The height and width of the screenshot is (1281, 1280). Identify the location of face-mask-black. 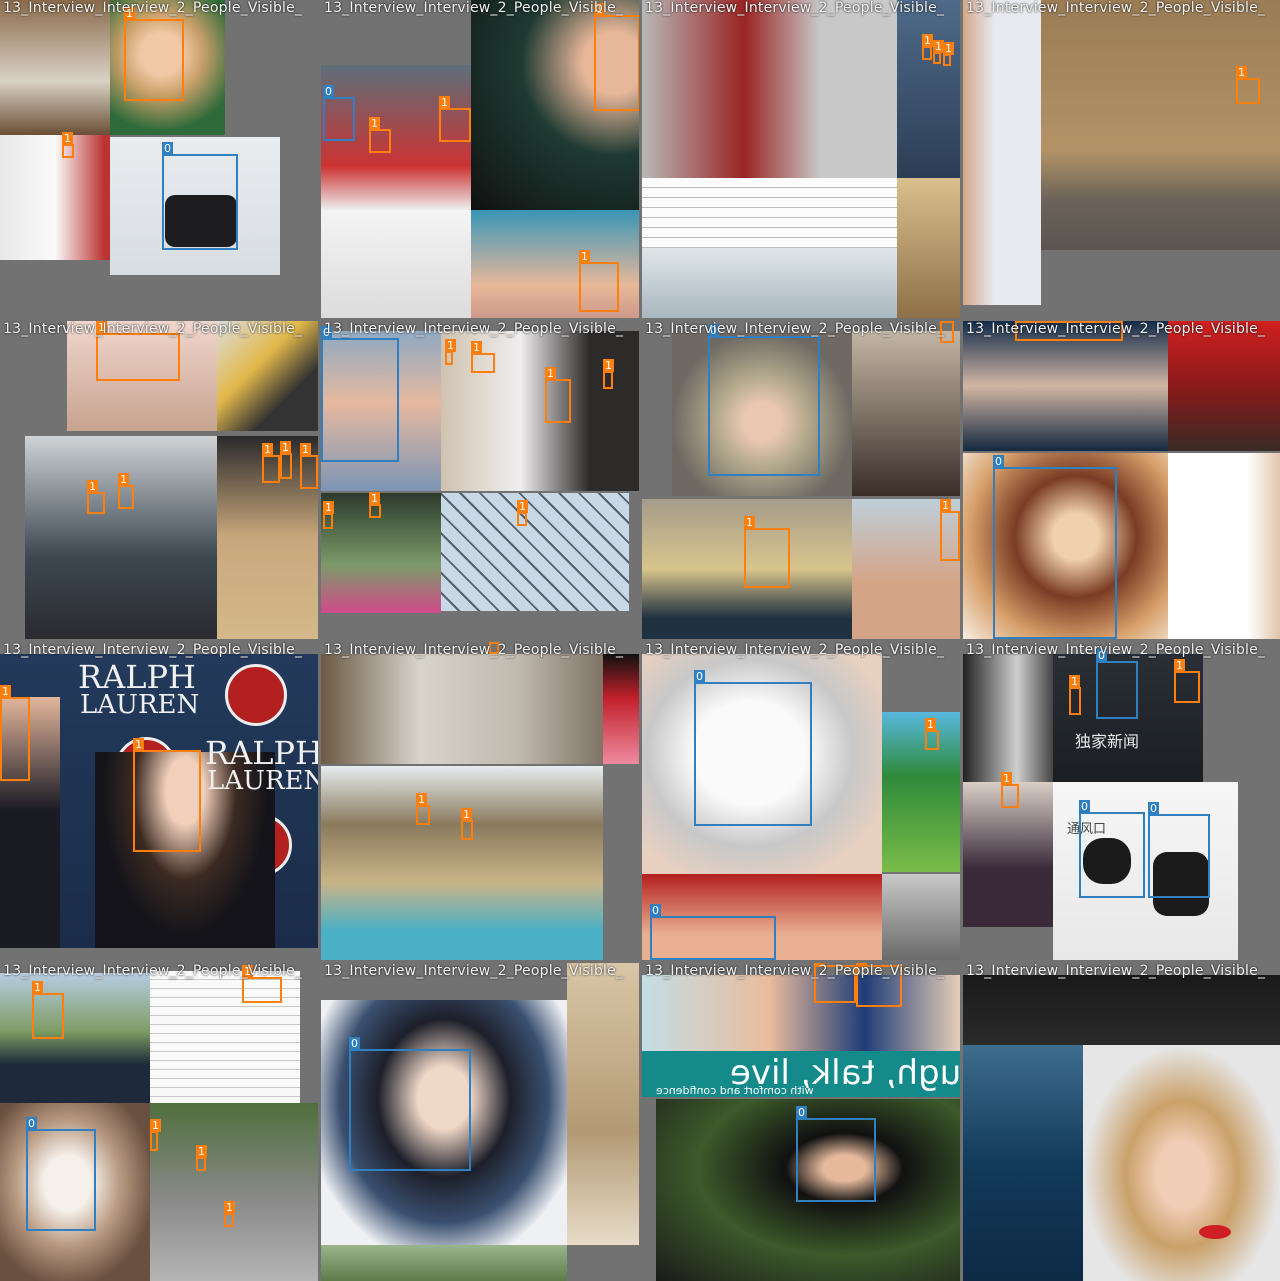
(201, 221).